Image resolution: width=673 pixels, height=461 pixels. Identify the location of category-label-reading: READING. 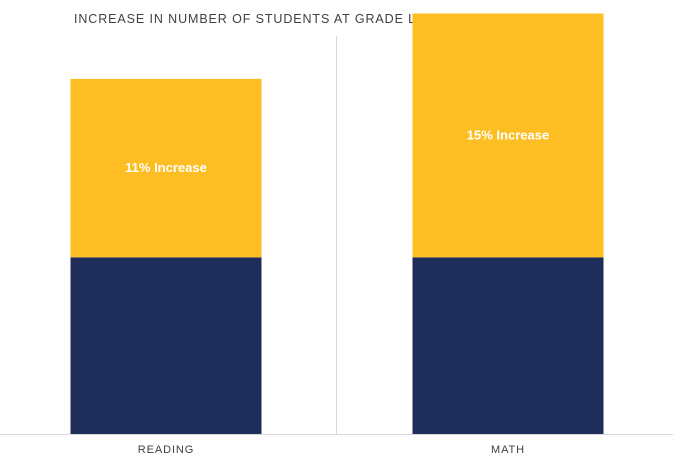
(166, 450).